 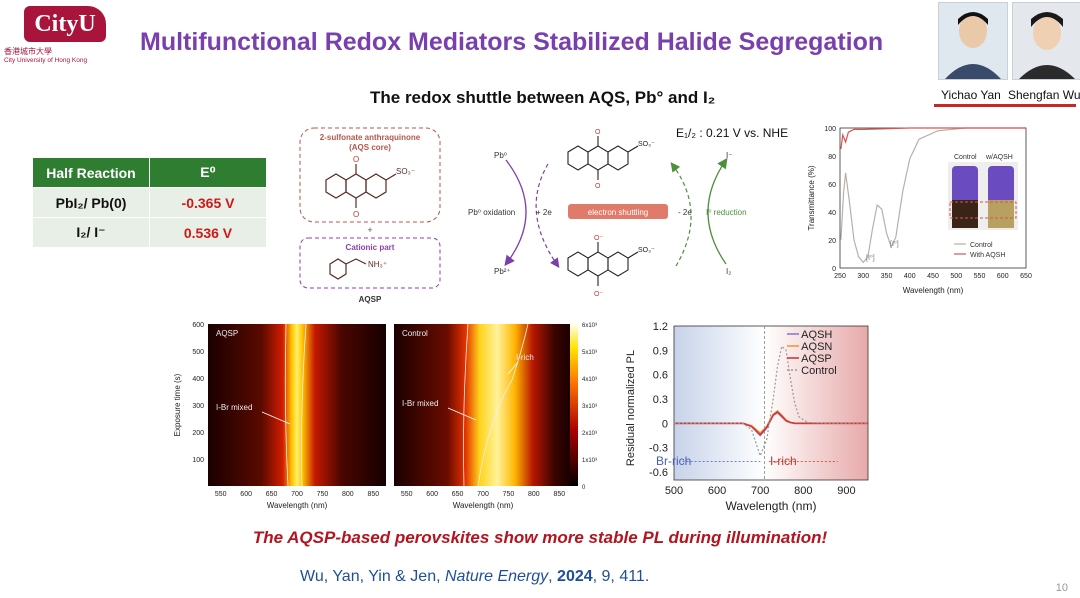 What do you see at coordinates (1061, 588) in the screenshot?
I see `page-number: 10` at bounding box center [1061, 588].